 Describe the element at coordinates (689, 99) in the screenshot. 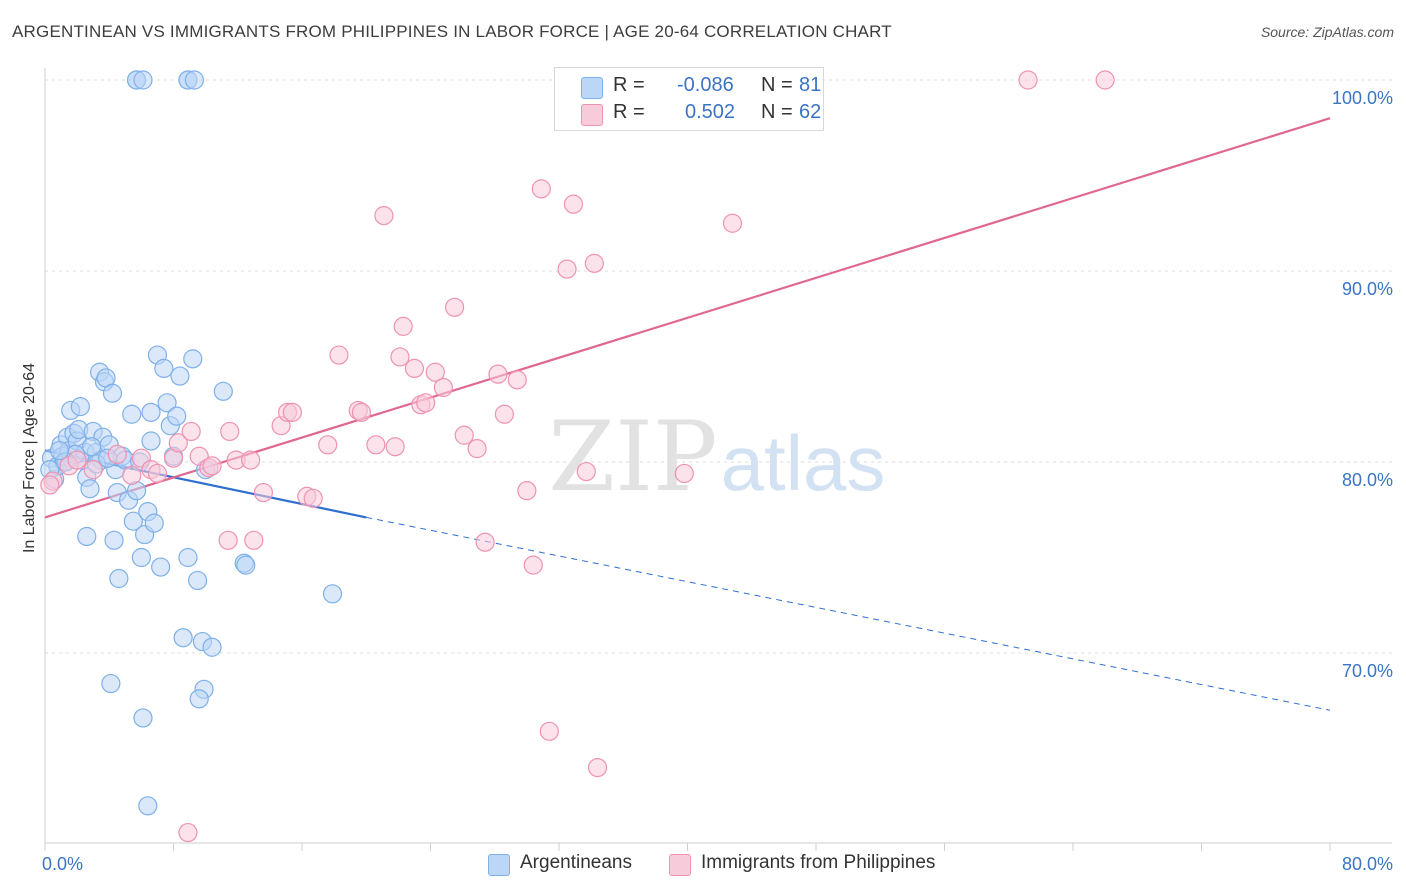

I see `correlation-legend: R = -0.086 N = 81 R = 0.502 N = 62` at that location.